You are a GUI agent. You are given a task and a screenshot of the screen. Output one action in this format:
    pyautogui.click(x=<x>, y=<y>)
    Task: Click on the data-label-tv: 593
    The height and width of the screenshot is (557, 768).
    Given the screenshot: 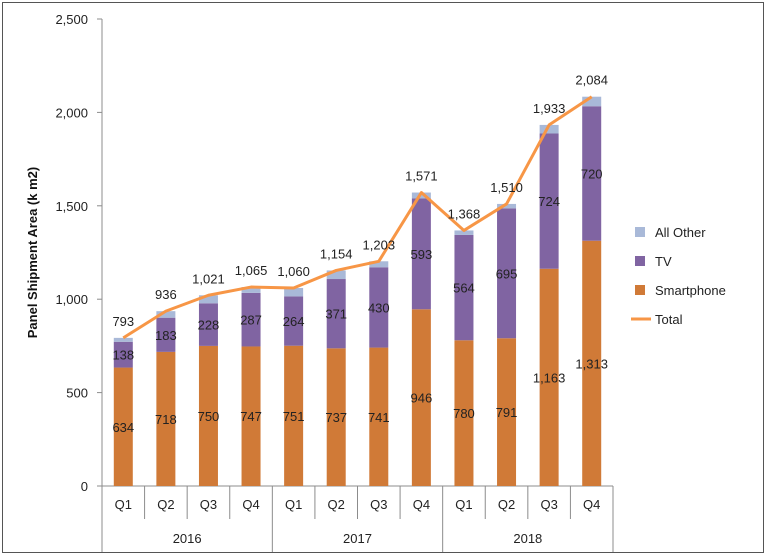 What is the action you would take?
    pyautogui.click(x=422, y=254)
    